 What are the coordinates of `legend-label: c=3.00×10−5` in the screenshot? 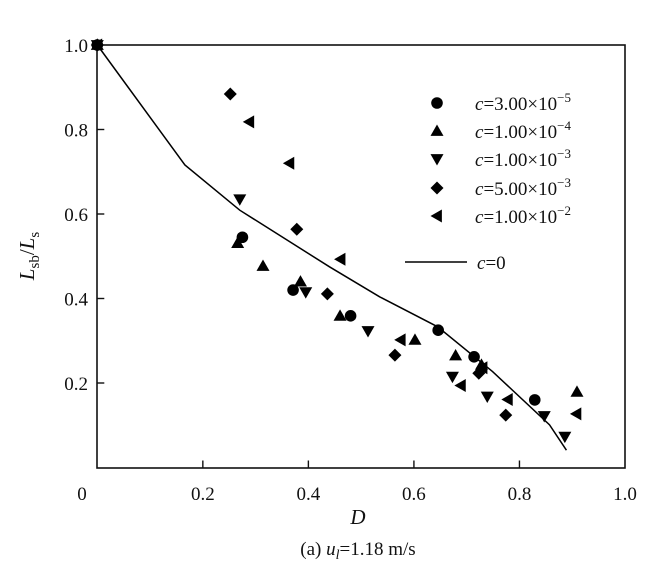 It's located at (523, 102).